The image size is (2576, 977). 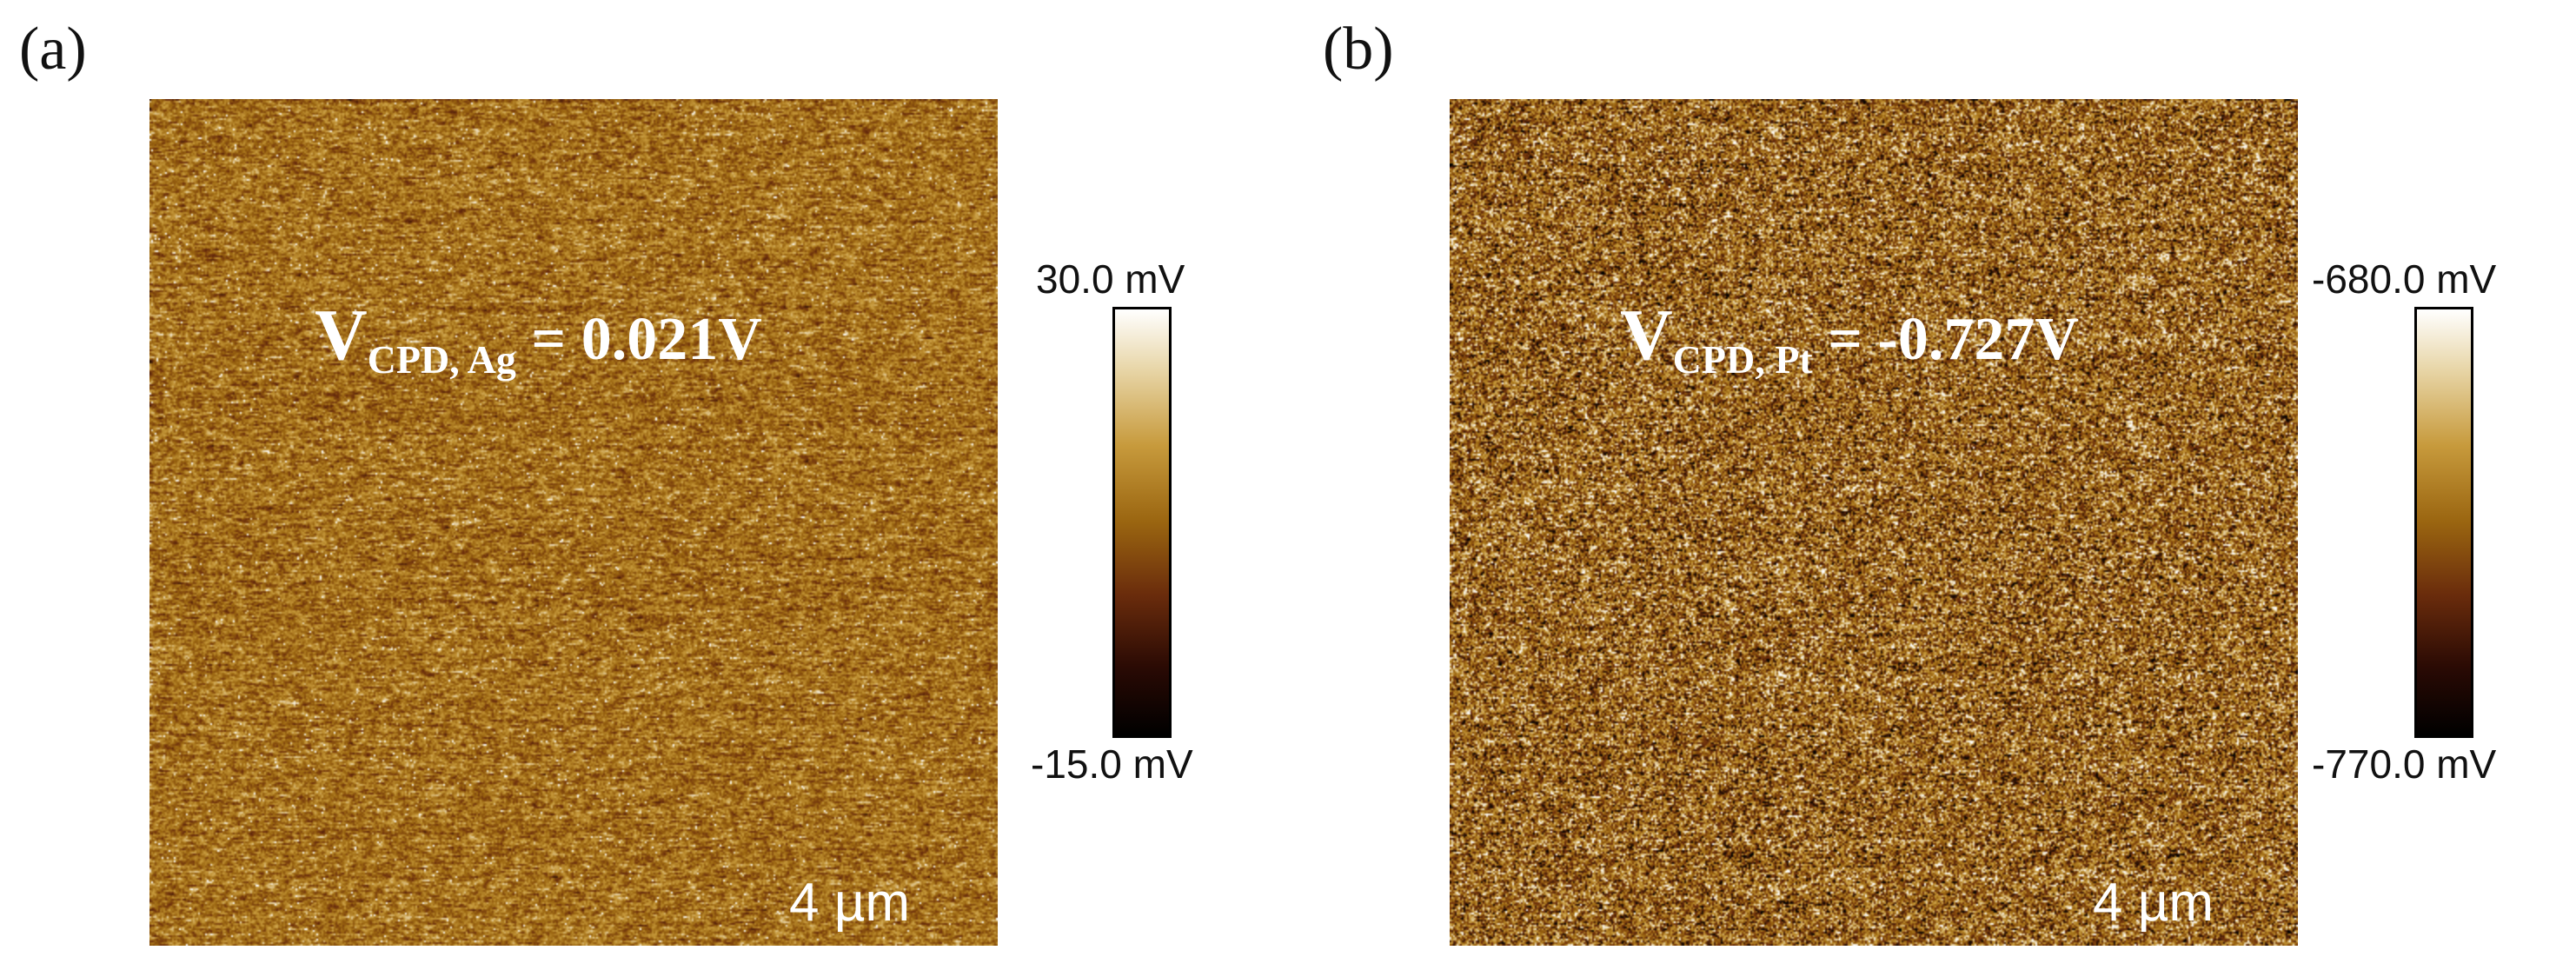 I want to click on vcpd-pt-subscript: CPD, Pt, so click(x=1742, y=360).